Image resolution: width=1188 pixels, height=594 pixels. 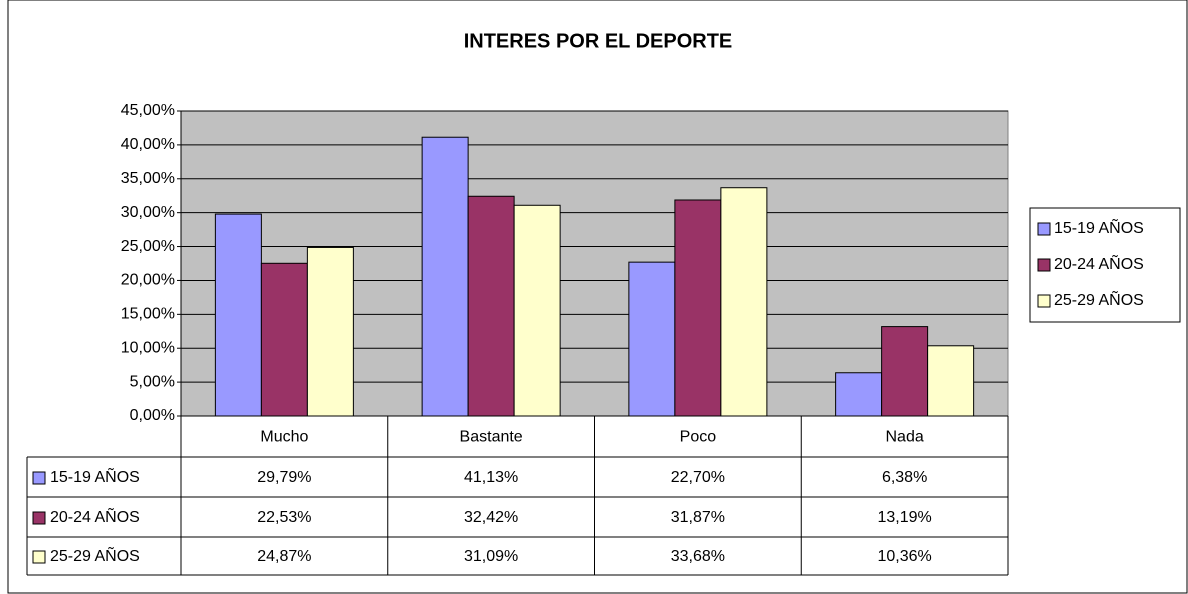 What do you see at coordinates (284, 556) in the screenshot?
I see `data-label: 24,87%` at bounding box center [284, 556].